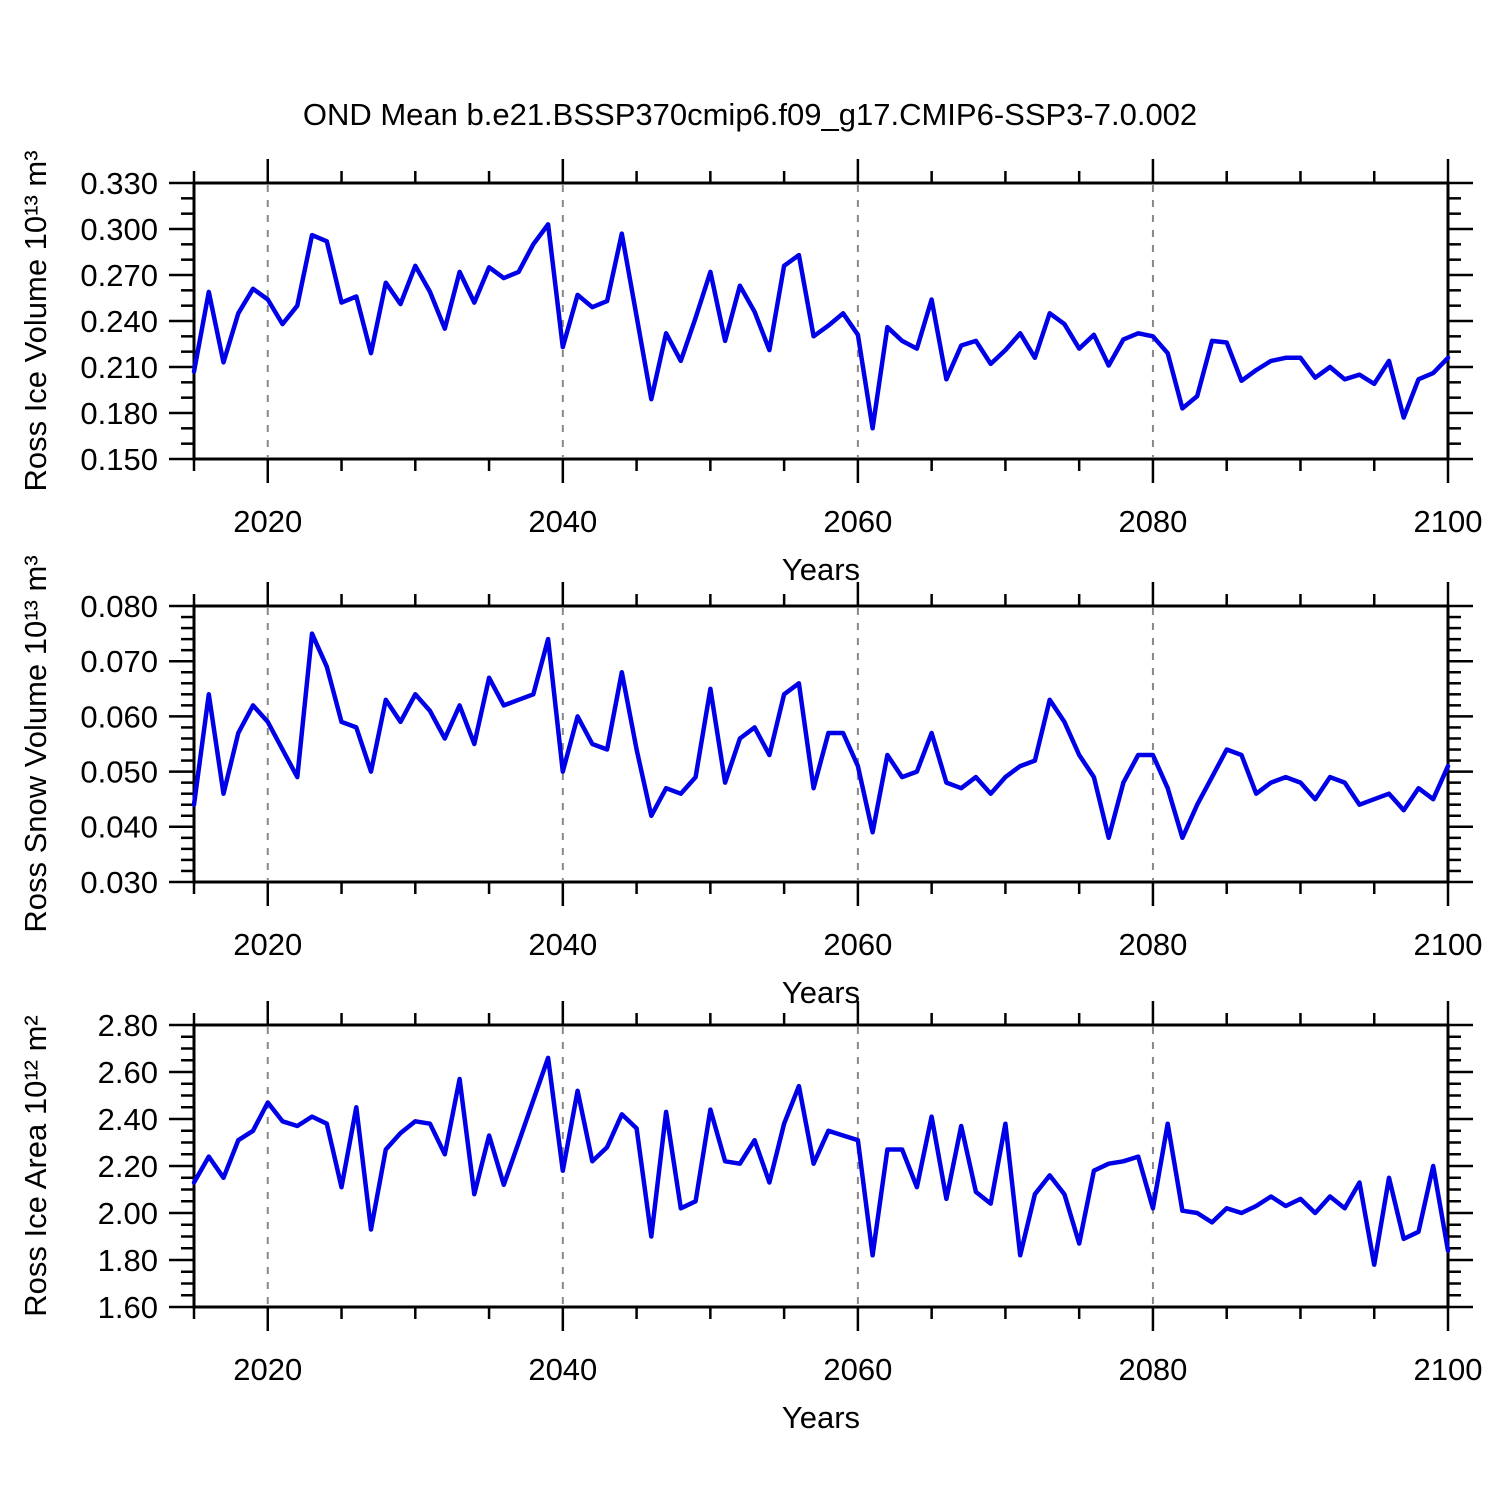  What do you see at coordinates (35, 1165) in the screenshot?
I see `y-axis-title: Ross Ice Area 10¹² m²` at bounding box center [35, 1165].